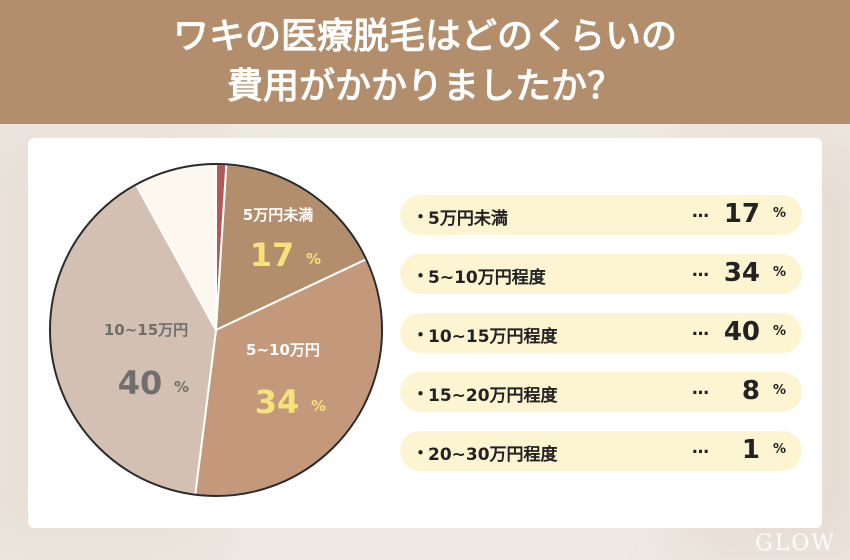 This screenshot has width=850, height=560. Describe the element at coordinates (313, 259) in the screenshot. I see `slice-unit-0: %` at that location.